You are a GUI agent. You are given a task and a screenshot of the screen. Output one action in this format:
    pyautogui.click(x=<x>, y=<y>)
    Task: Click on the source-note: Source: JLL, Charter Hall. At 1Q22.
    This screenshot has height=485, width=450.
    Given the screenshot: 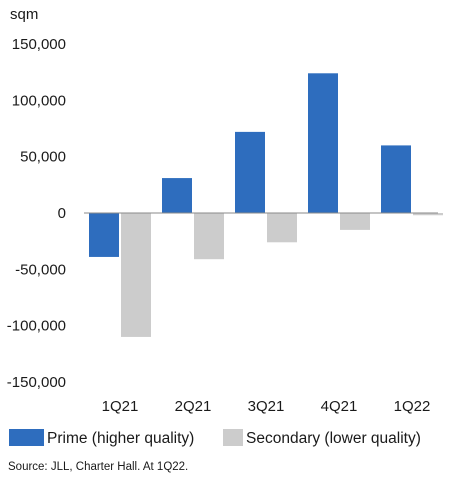 What is the action you would take?
    pyautogui.click(x=98, y=467)
    